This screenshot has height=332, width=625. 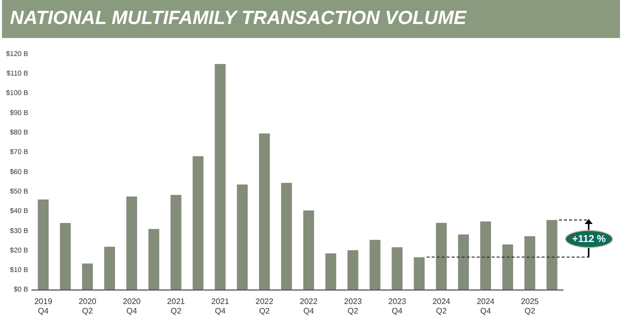 I want to click on x-tick-label: 2022 Q2, so click(x=265, y=306).